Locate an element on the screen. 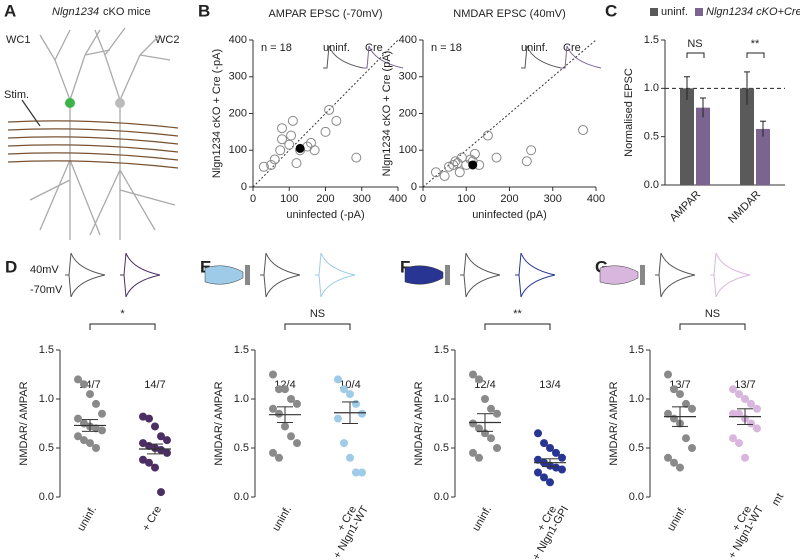 This screenshot has width=800, height=560. y-tick-label: 100 is located at coordinates (238, 150).